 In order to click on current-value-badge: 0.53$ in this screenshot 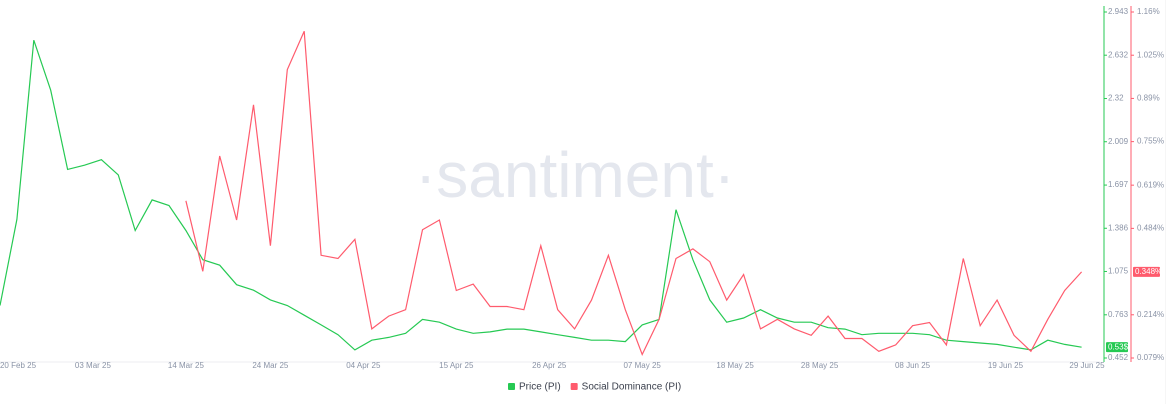, I will do `click(1117, 347)`.